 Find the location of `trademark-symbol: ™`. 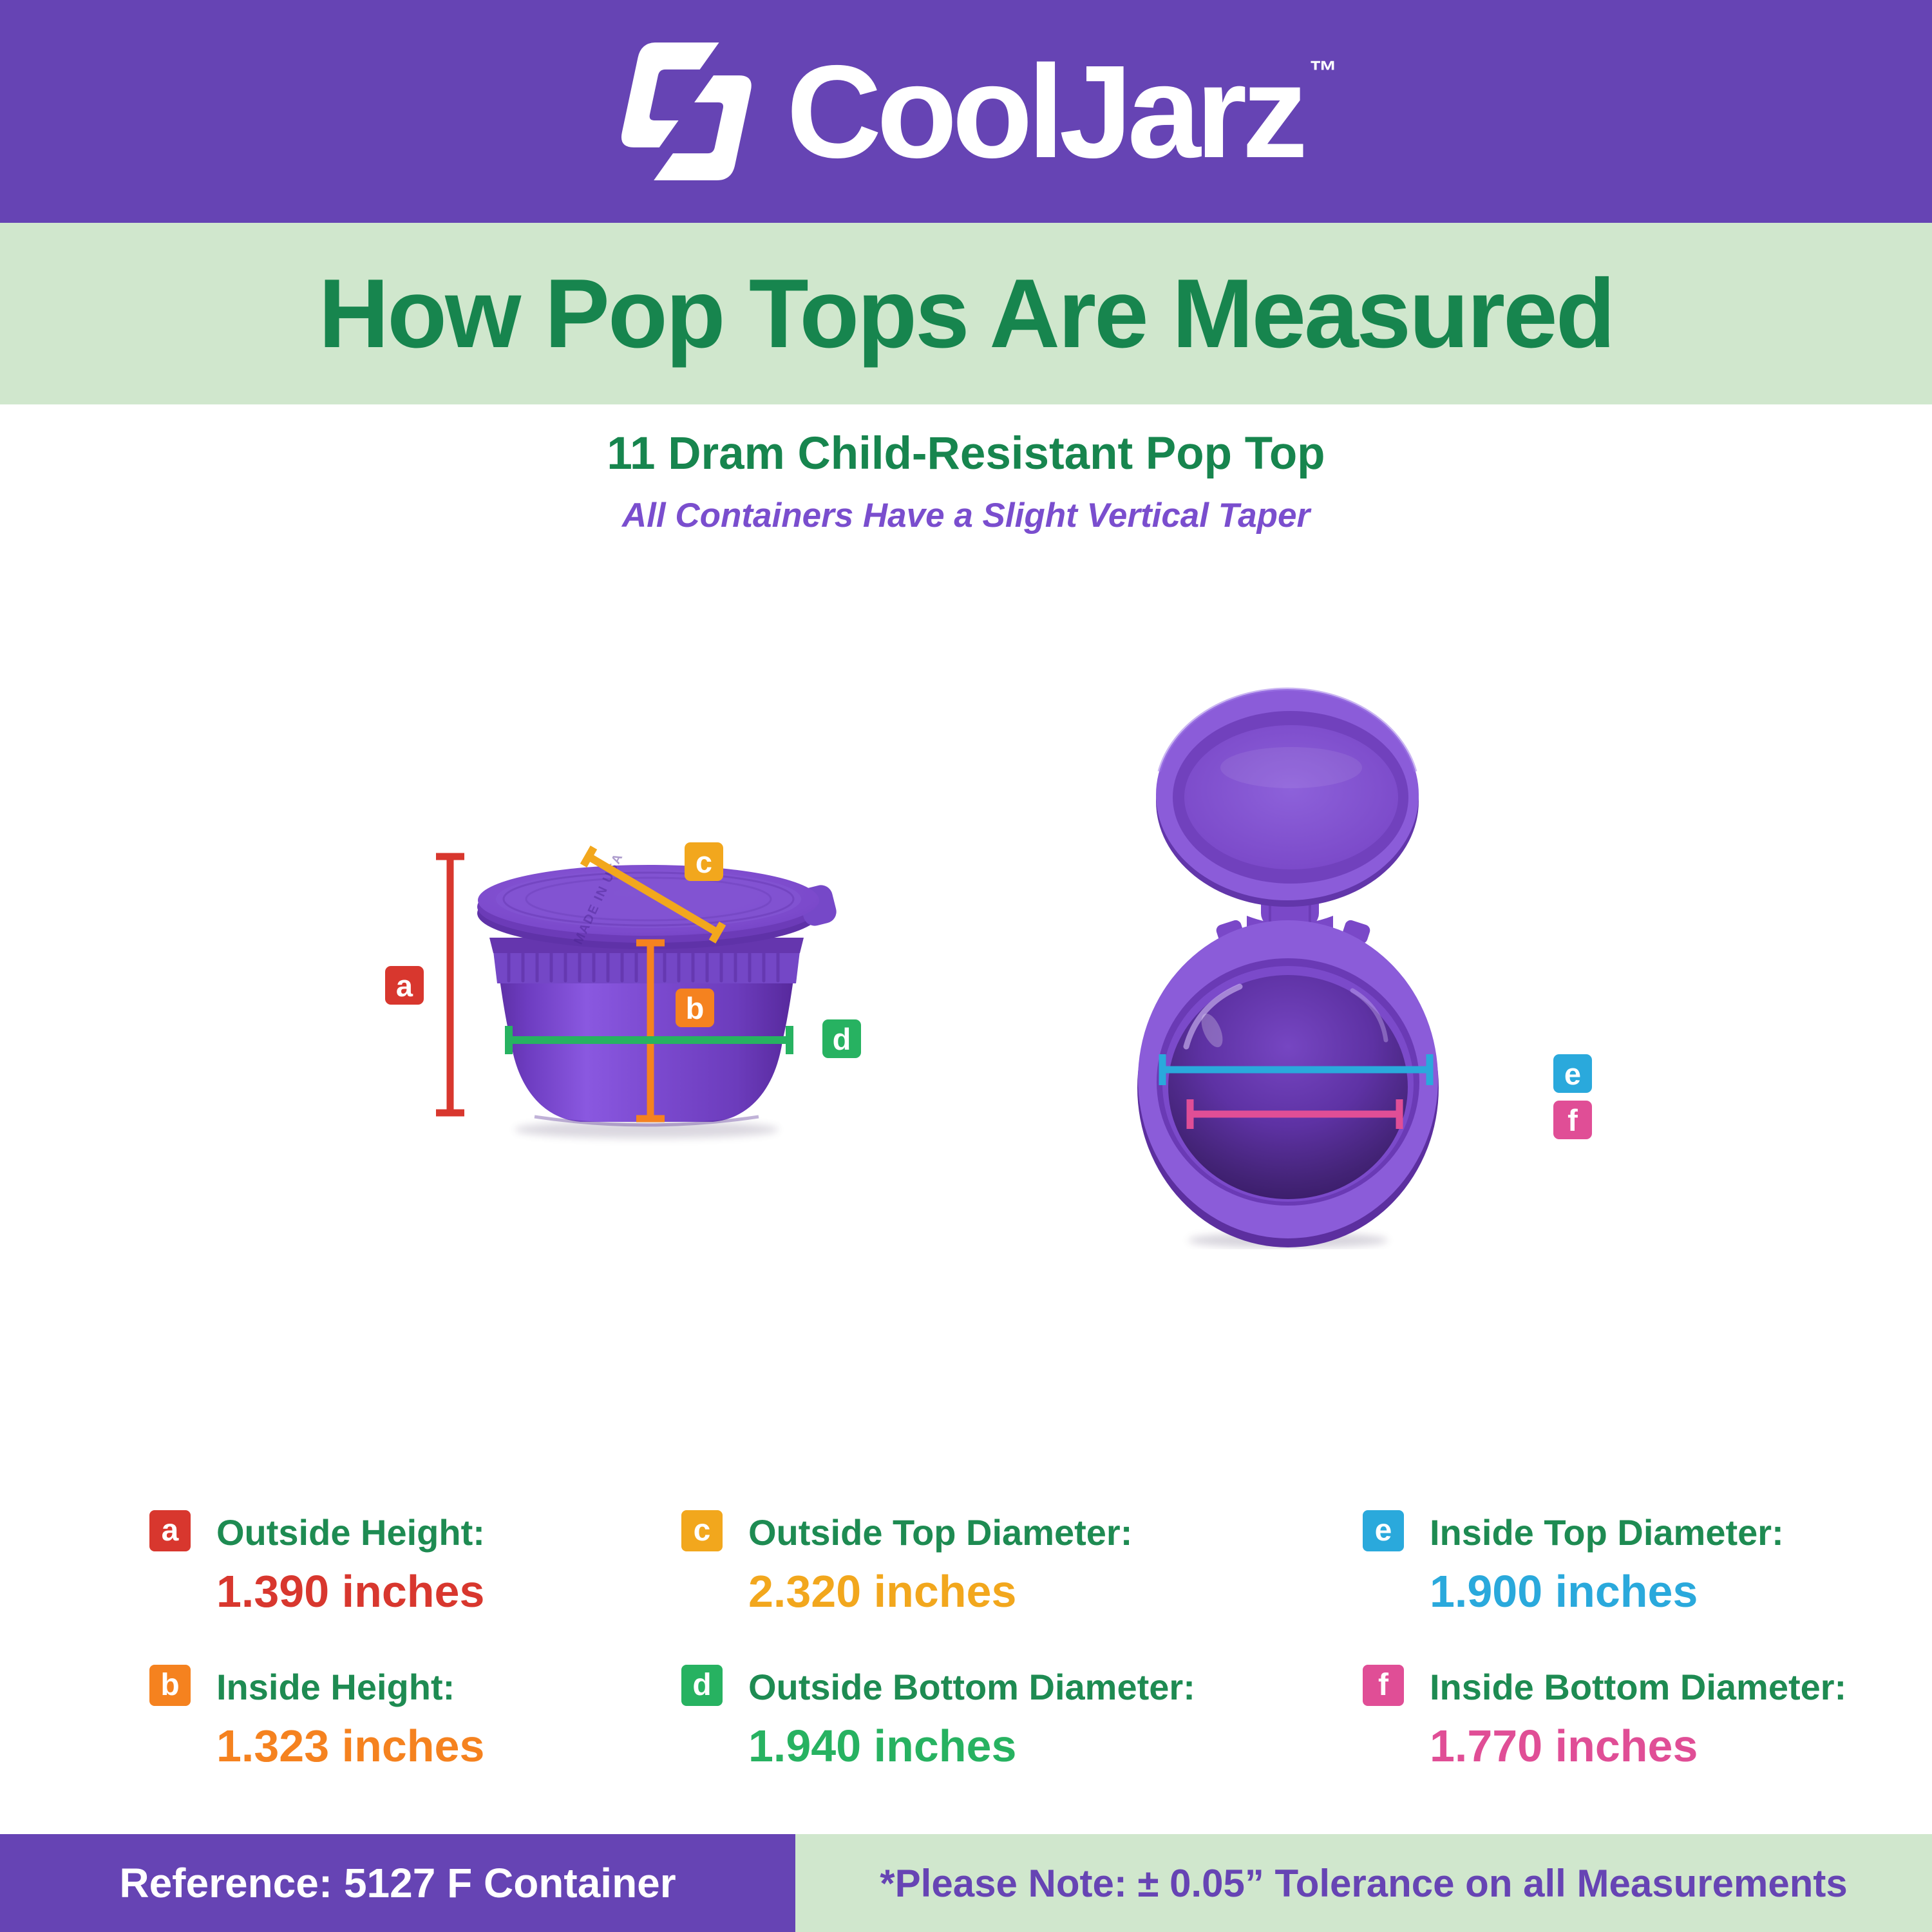

trademark-symbol: ™ is located at coordinates (1323, 71).